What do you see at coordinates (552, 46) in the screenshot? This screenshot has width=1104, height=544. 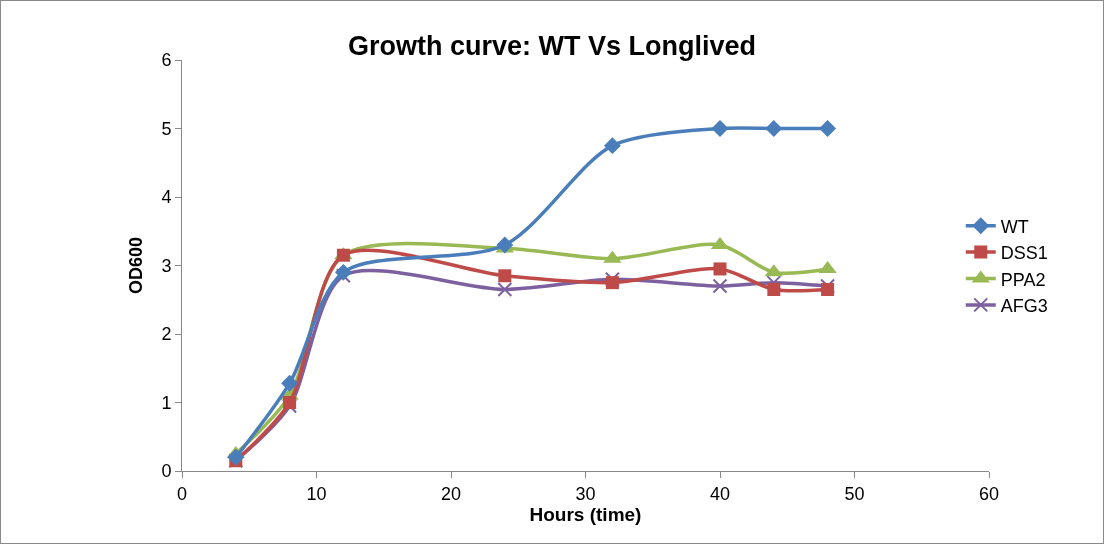 I see `chart-title: Growth curve: WT Vs Longlived` at bounding box center [552, 46].